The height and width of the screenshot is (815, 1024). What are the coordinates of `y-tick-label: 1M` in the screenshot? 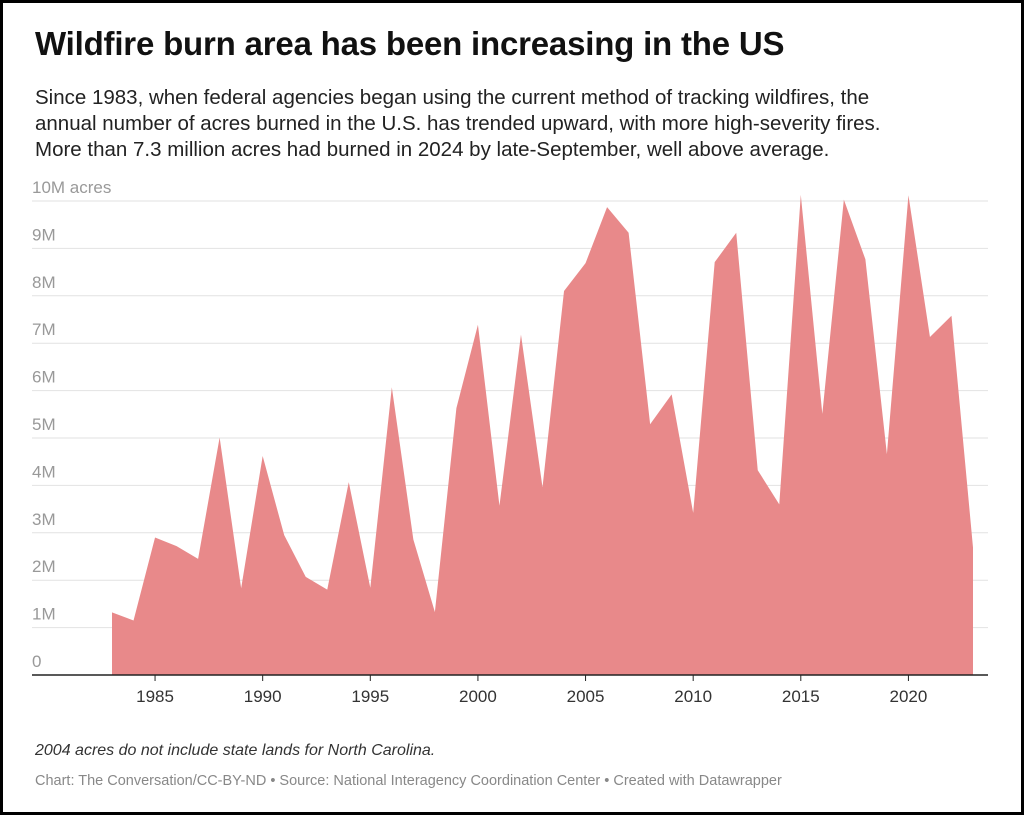 It's located at (44, 614).